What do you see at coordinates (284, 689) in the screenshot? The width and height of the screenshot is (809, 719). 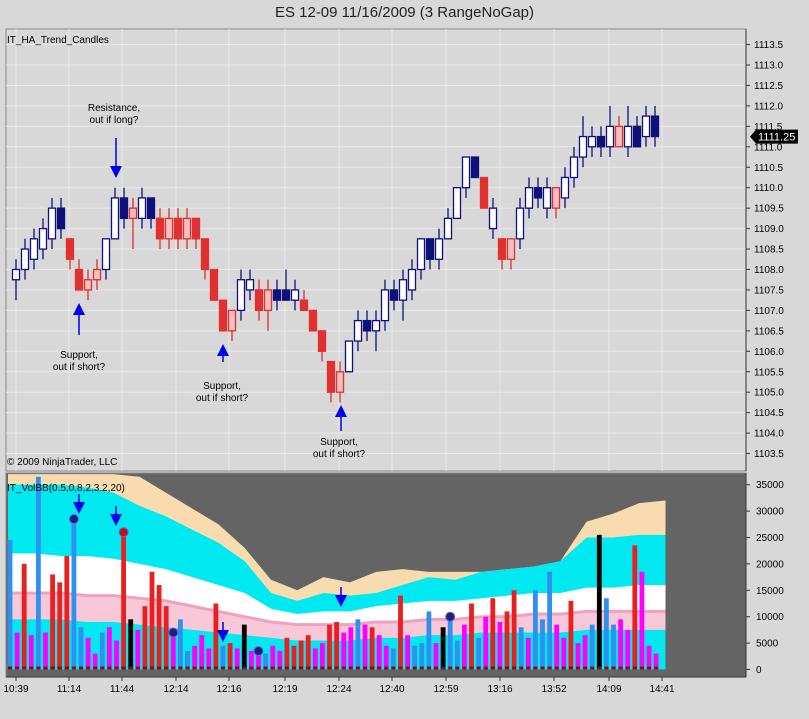 I see `x-axis-label: 12:19` at bounding box center [284, 689].